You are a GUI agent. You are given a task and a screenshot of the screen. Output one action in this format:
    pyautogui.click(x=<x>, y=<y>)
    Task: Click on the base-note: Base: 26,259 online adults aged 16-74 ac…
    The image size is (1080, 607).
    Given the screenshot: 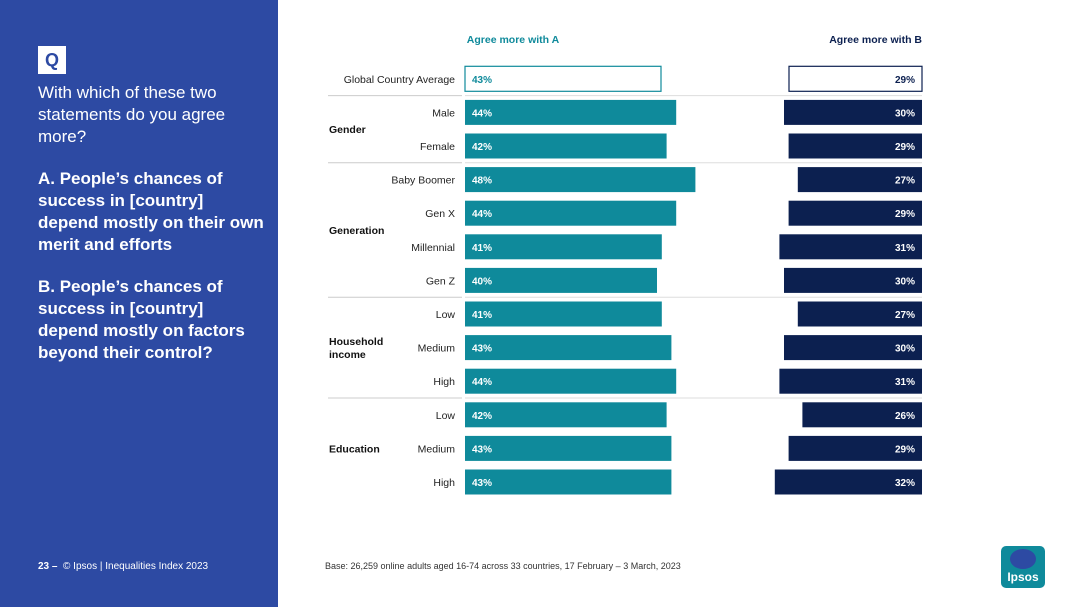 What is the action you would take?
    pyautogui.click(x=503, y=566)
    